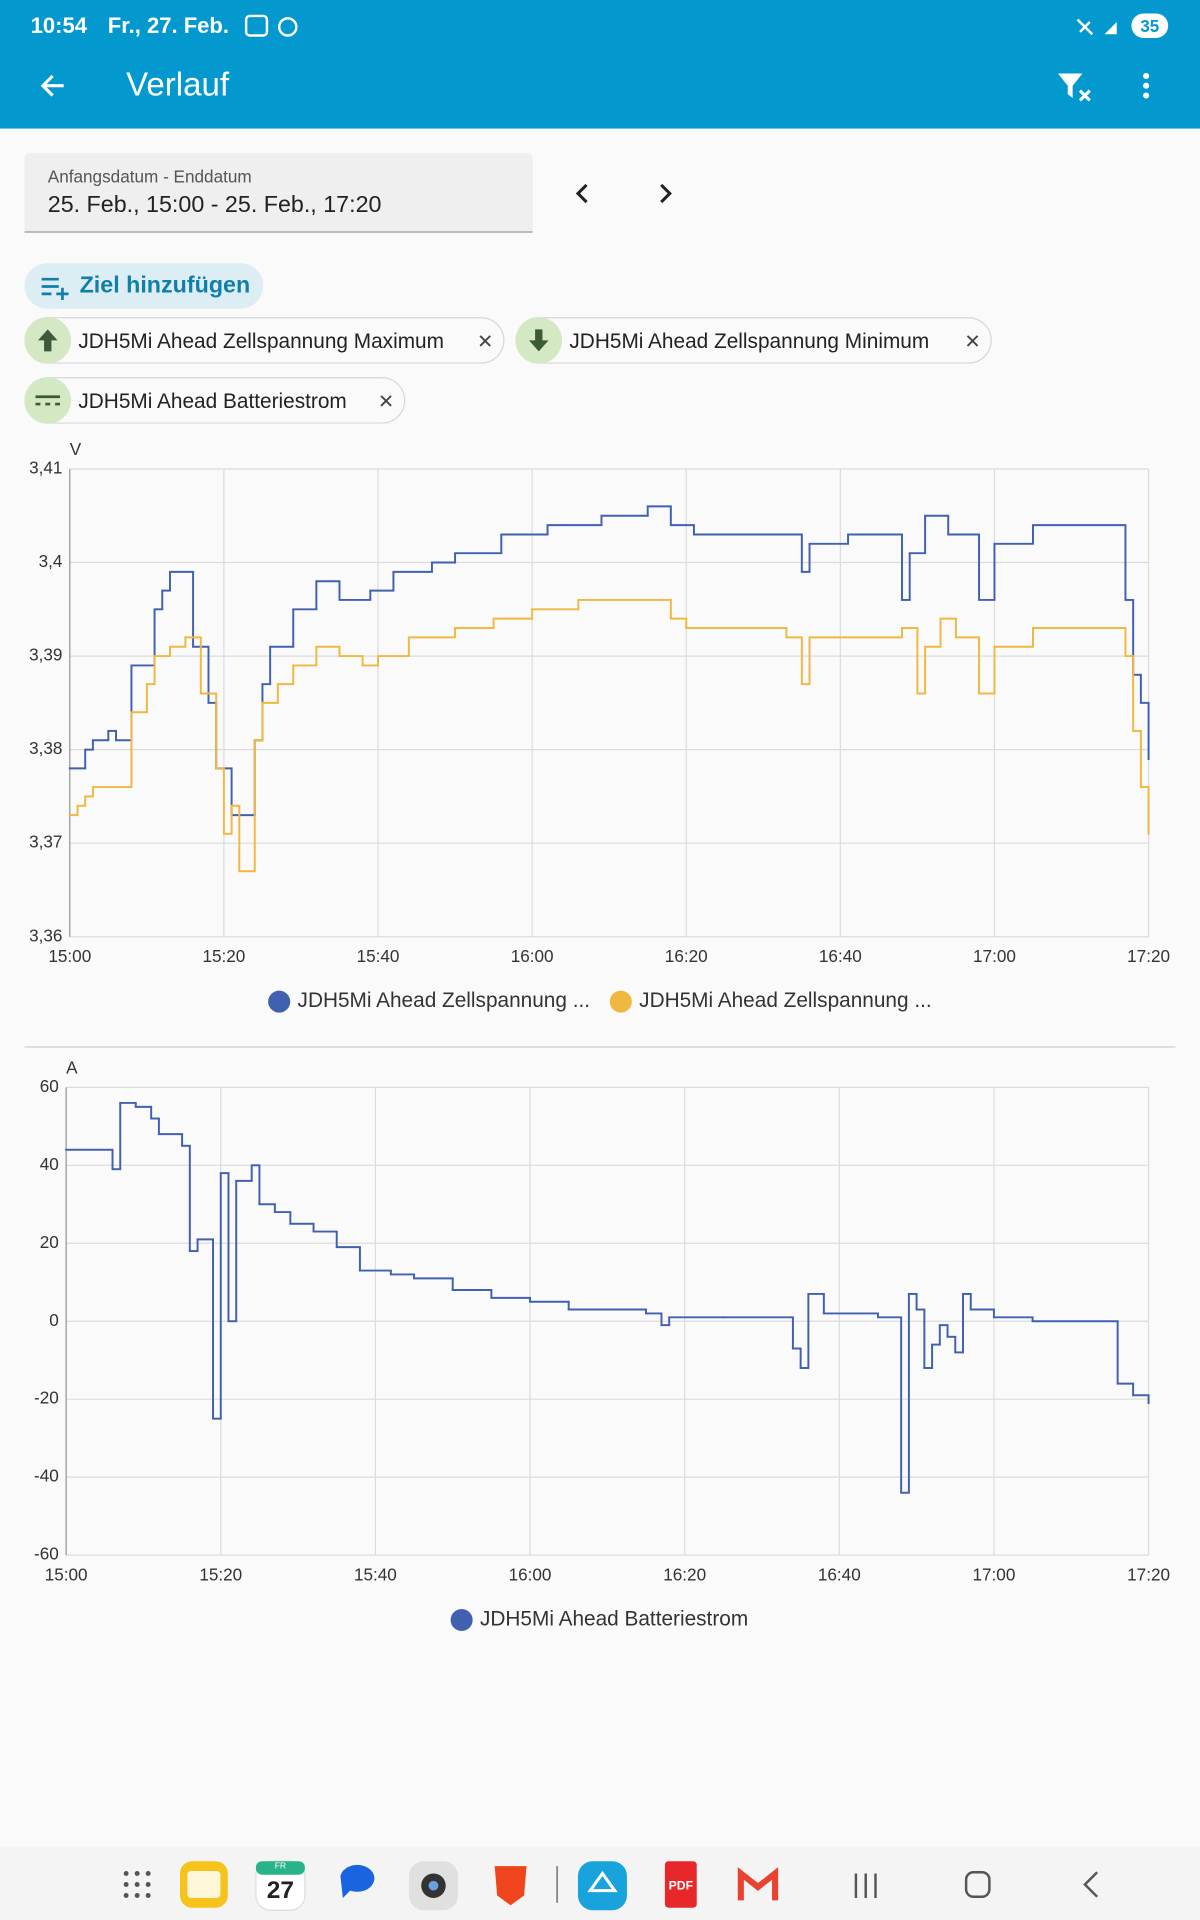  Describe the element at coordinates (49, 1164) in the screenshot. I see `y-tick-label: 40` at that location.